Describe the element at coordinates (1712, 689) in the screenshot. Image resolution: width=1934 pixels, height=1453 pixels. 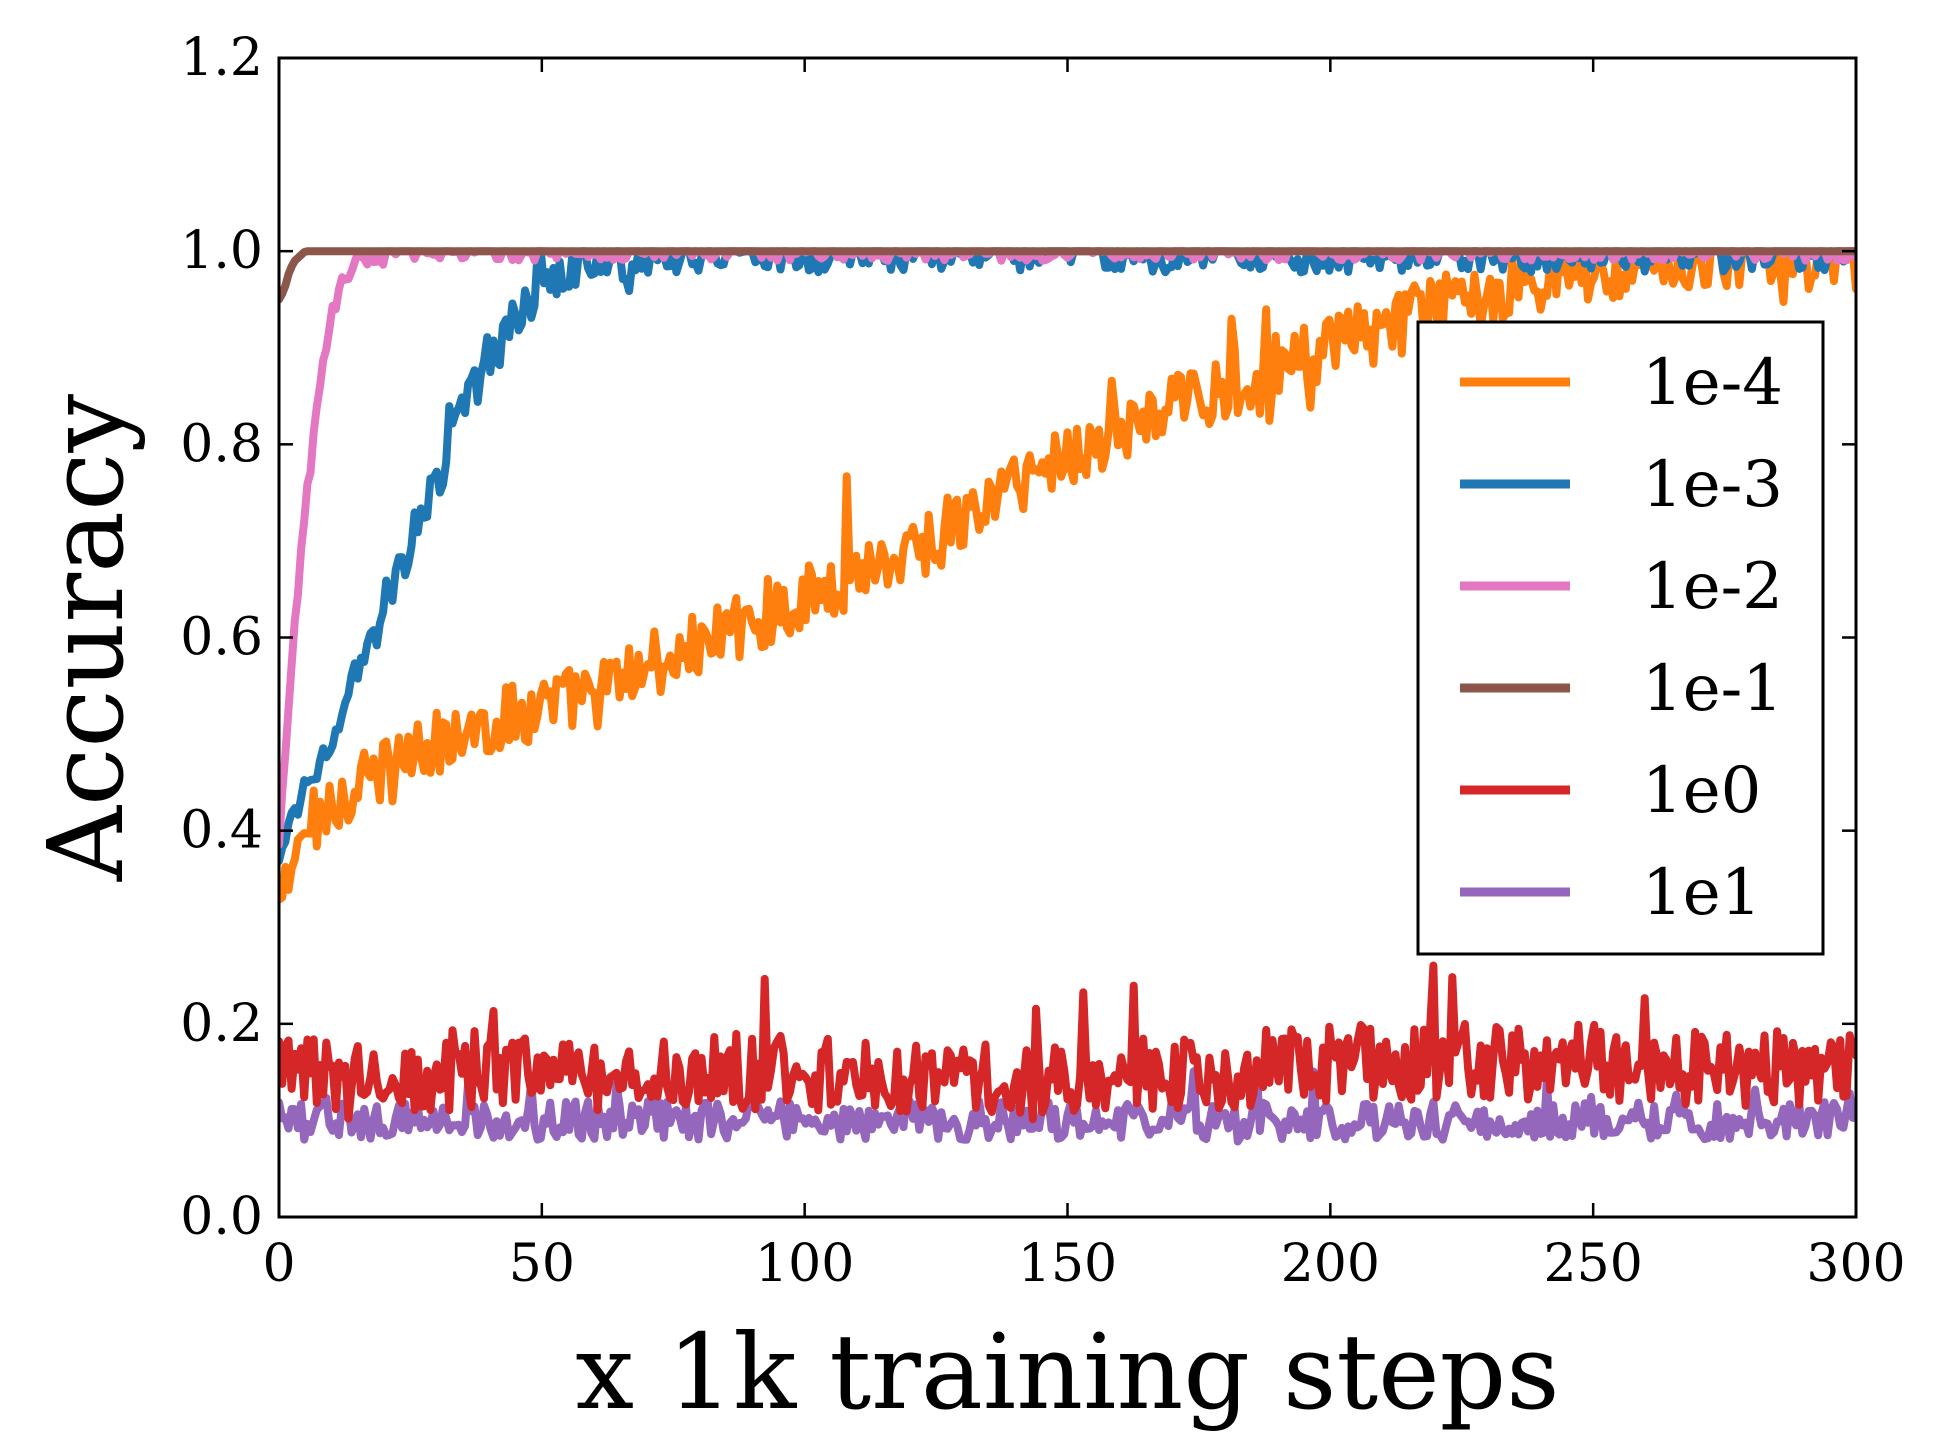
I see `legend-label-1e-1: 1e-1` at that location.